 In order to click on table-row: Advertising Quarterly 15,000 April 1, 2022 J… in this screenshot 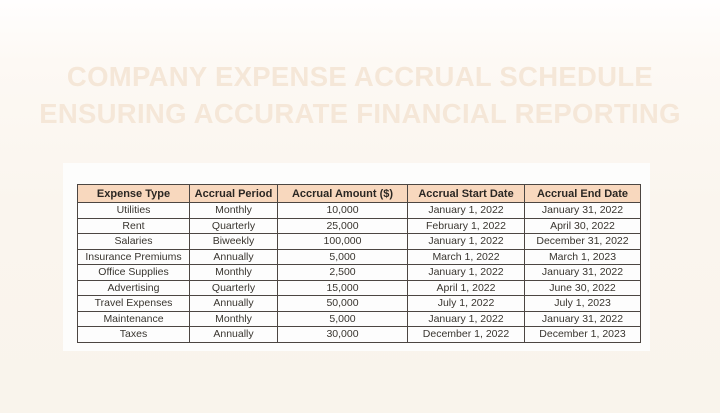, I will do `click(359, 287)`.